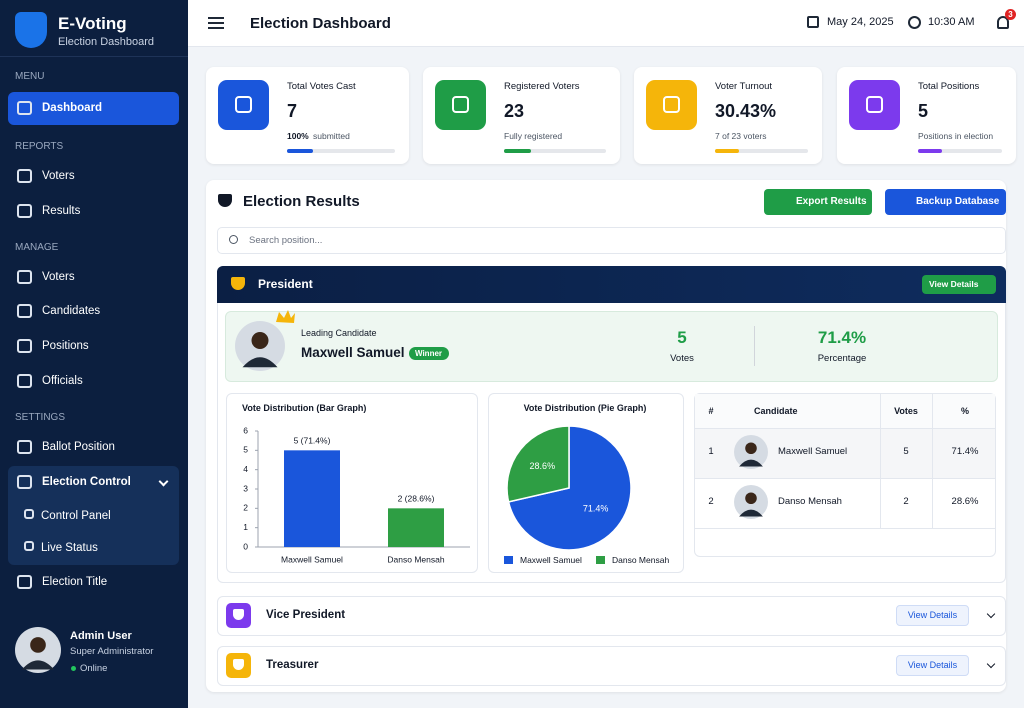  I want to click on backup-label: Backup Database, so click(958, 201).